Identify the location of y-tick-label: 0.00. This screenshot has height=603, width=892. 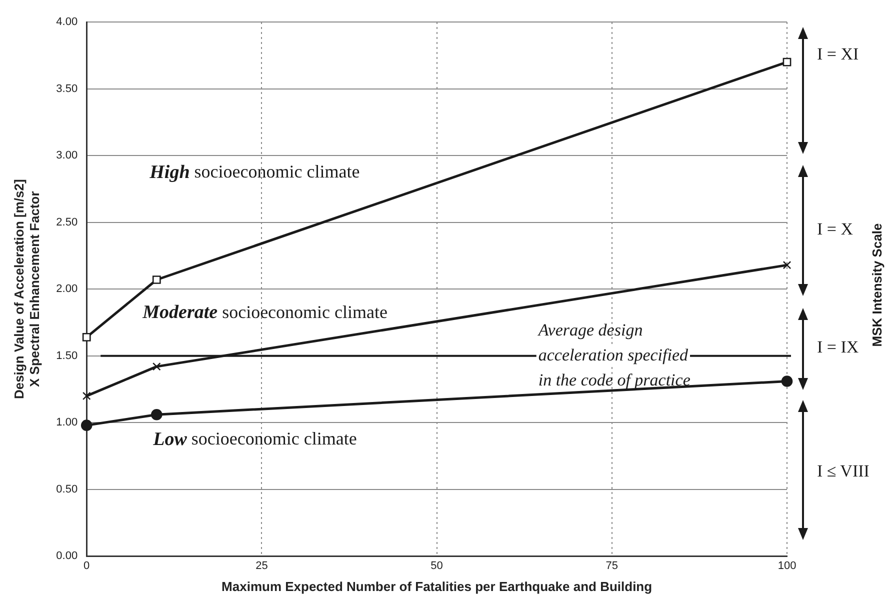
(67, 556).